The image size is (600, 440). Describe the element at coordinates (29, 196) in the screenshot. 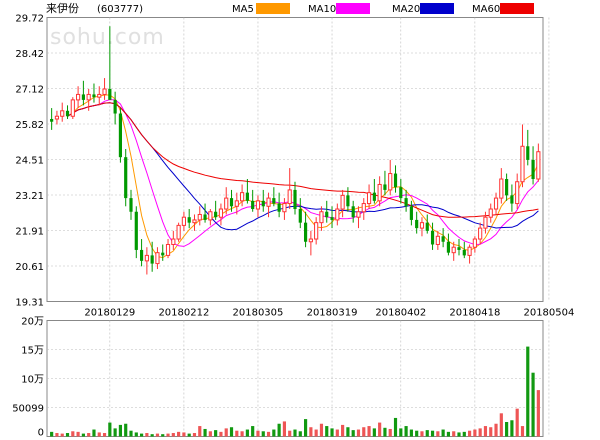

I see `price-tick-label: 23.21` at that location.